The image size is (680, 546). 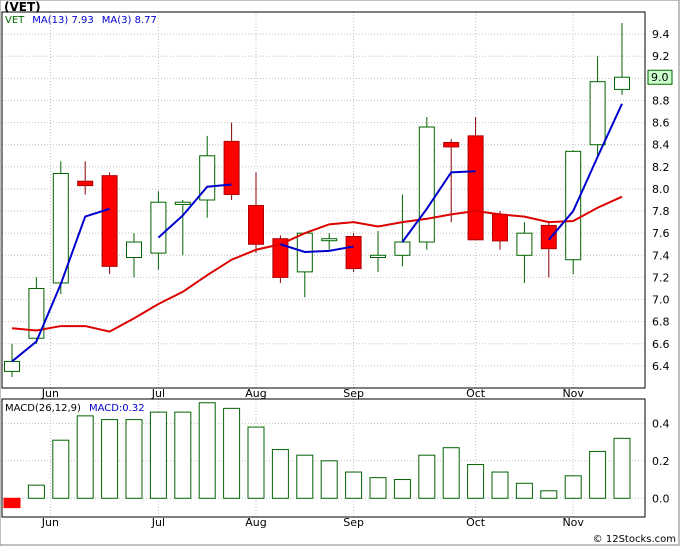 I want to click on macd-legend: MACD(26,12,9) MACD:0.32, so click(x=75, y=408).